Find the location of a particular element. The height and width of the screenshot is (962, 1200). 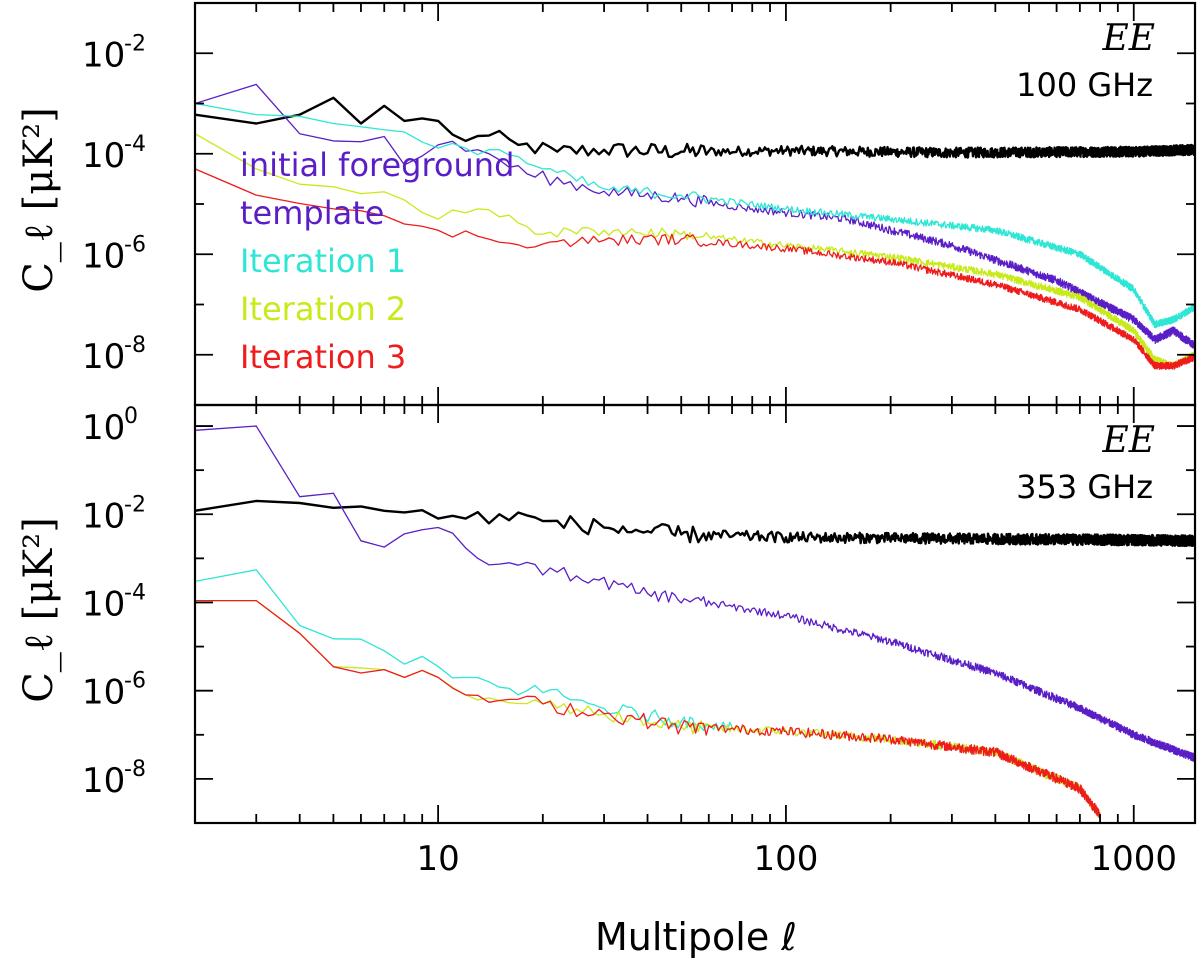

x-tick-label: 10 is located at coordinates (437, 859).